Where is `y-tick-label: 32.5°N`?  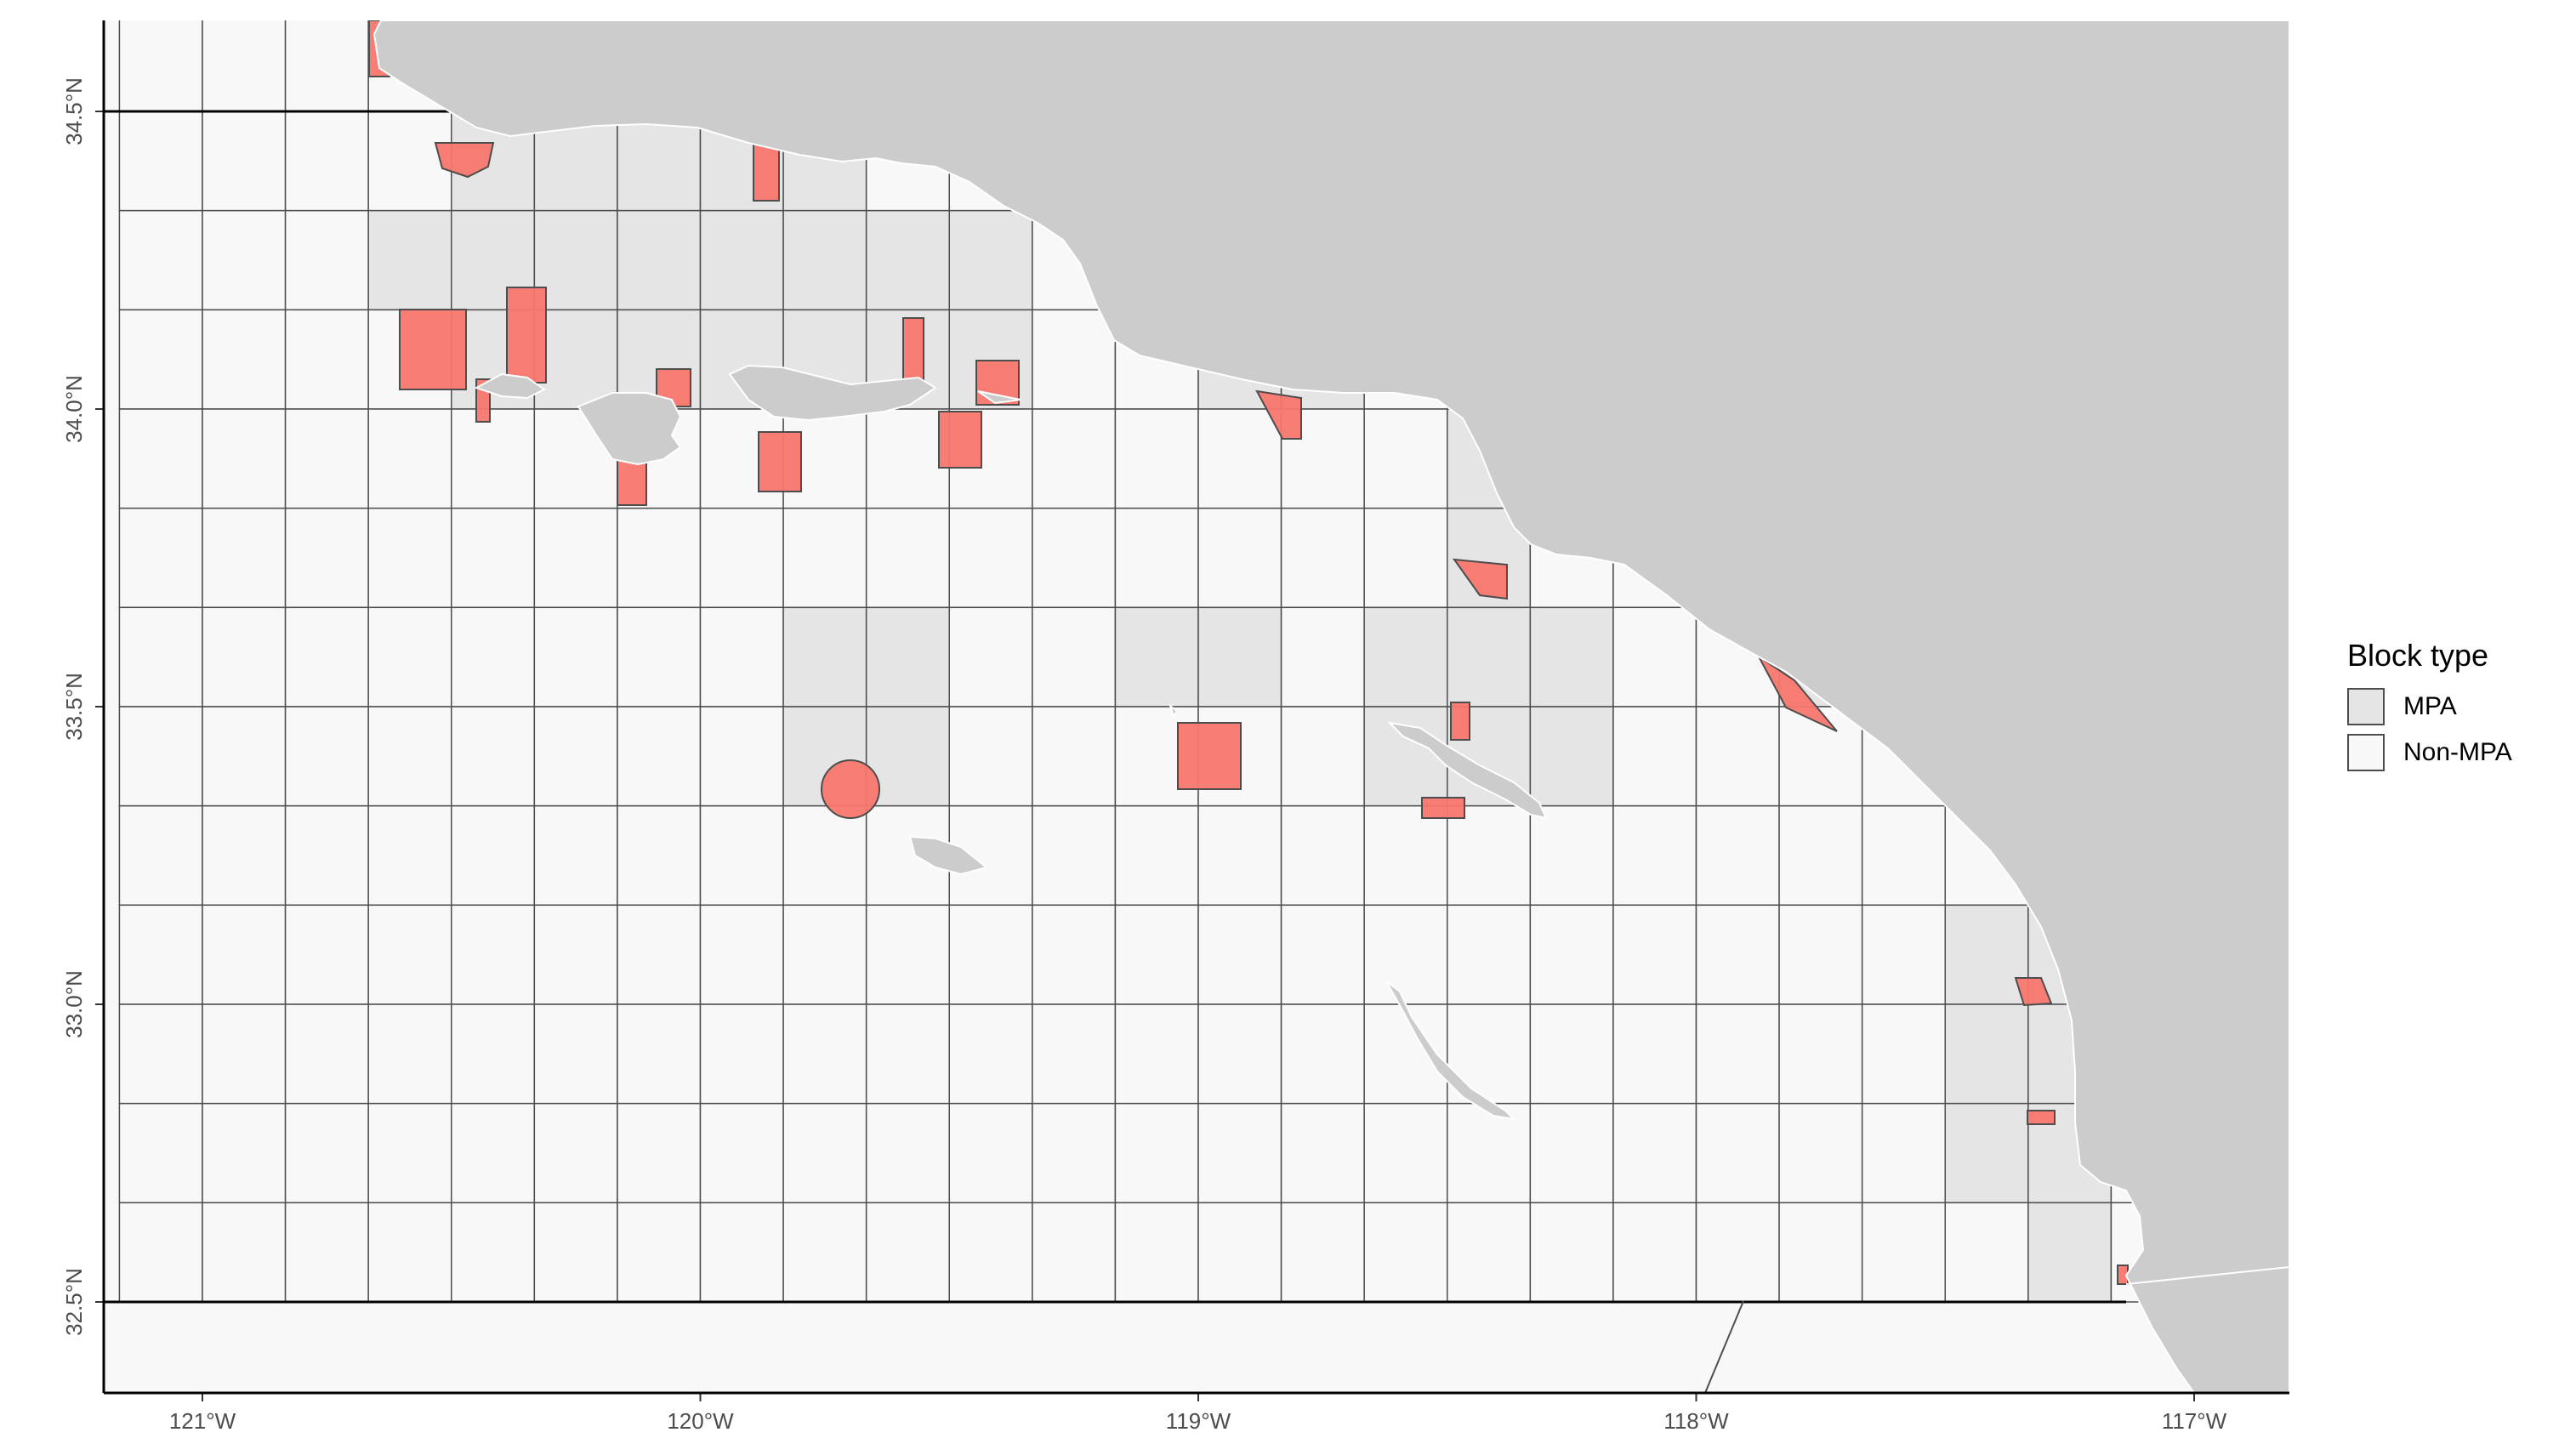
y-tick-label: 32.5°N is located at coordinates (74, 1302).